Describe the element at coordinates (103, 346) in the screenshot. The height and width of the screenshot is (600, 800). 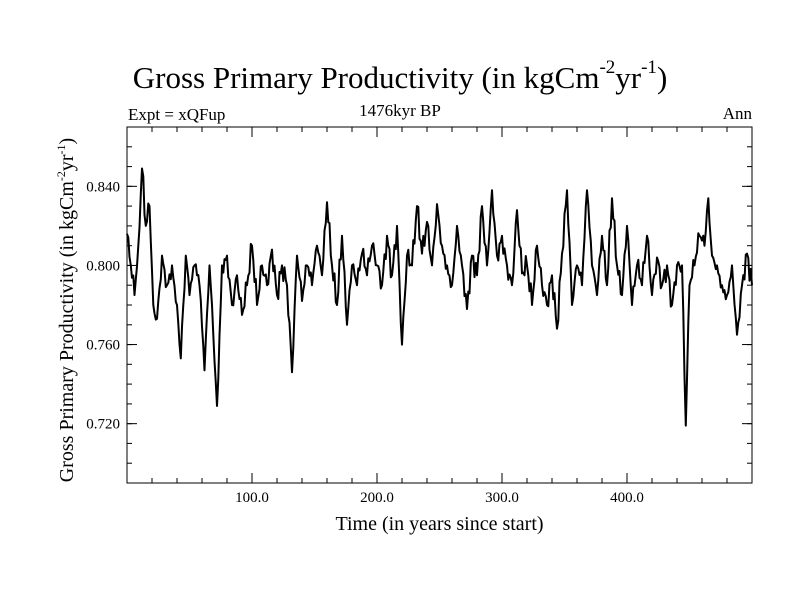
I see `y-tick-label: 0.760` at that location.